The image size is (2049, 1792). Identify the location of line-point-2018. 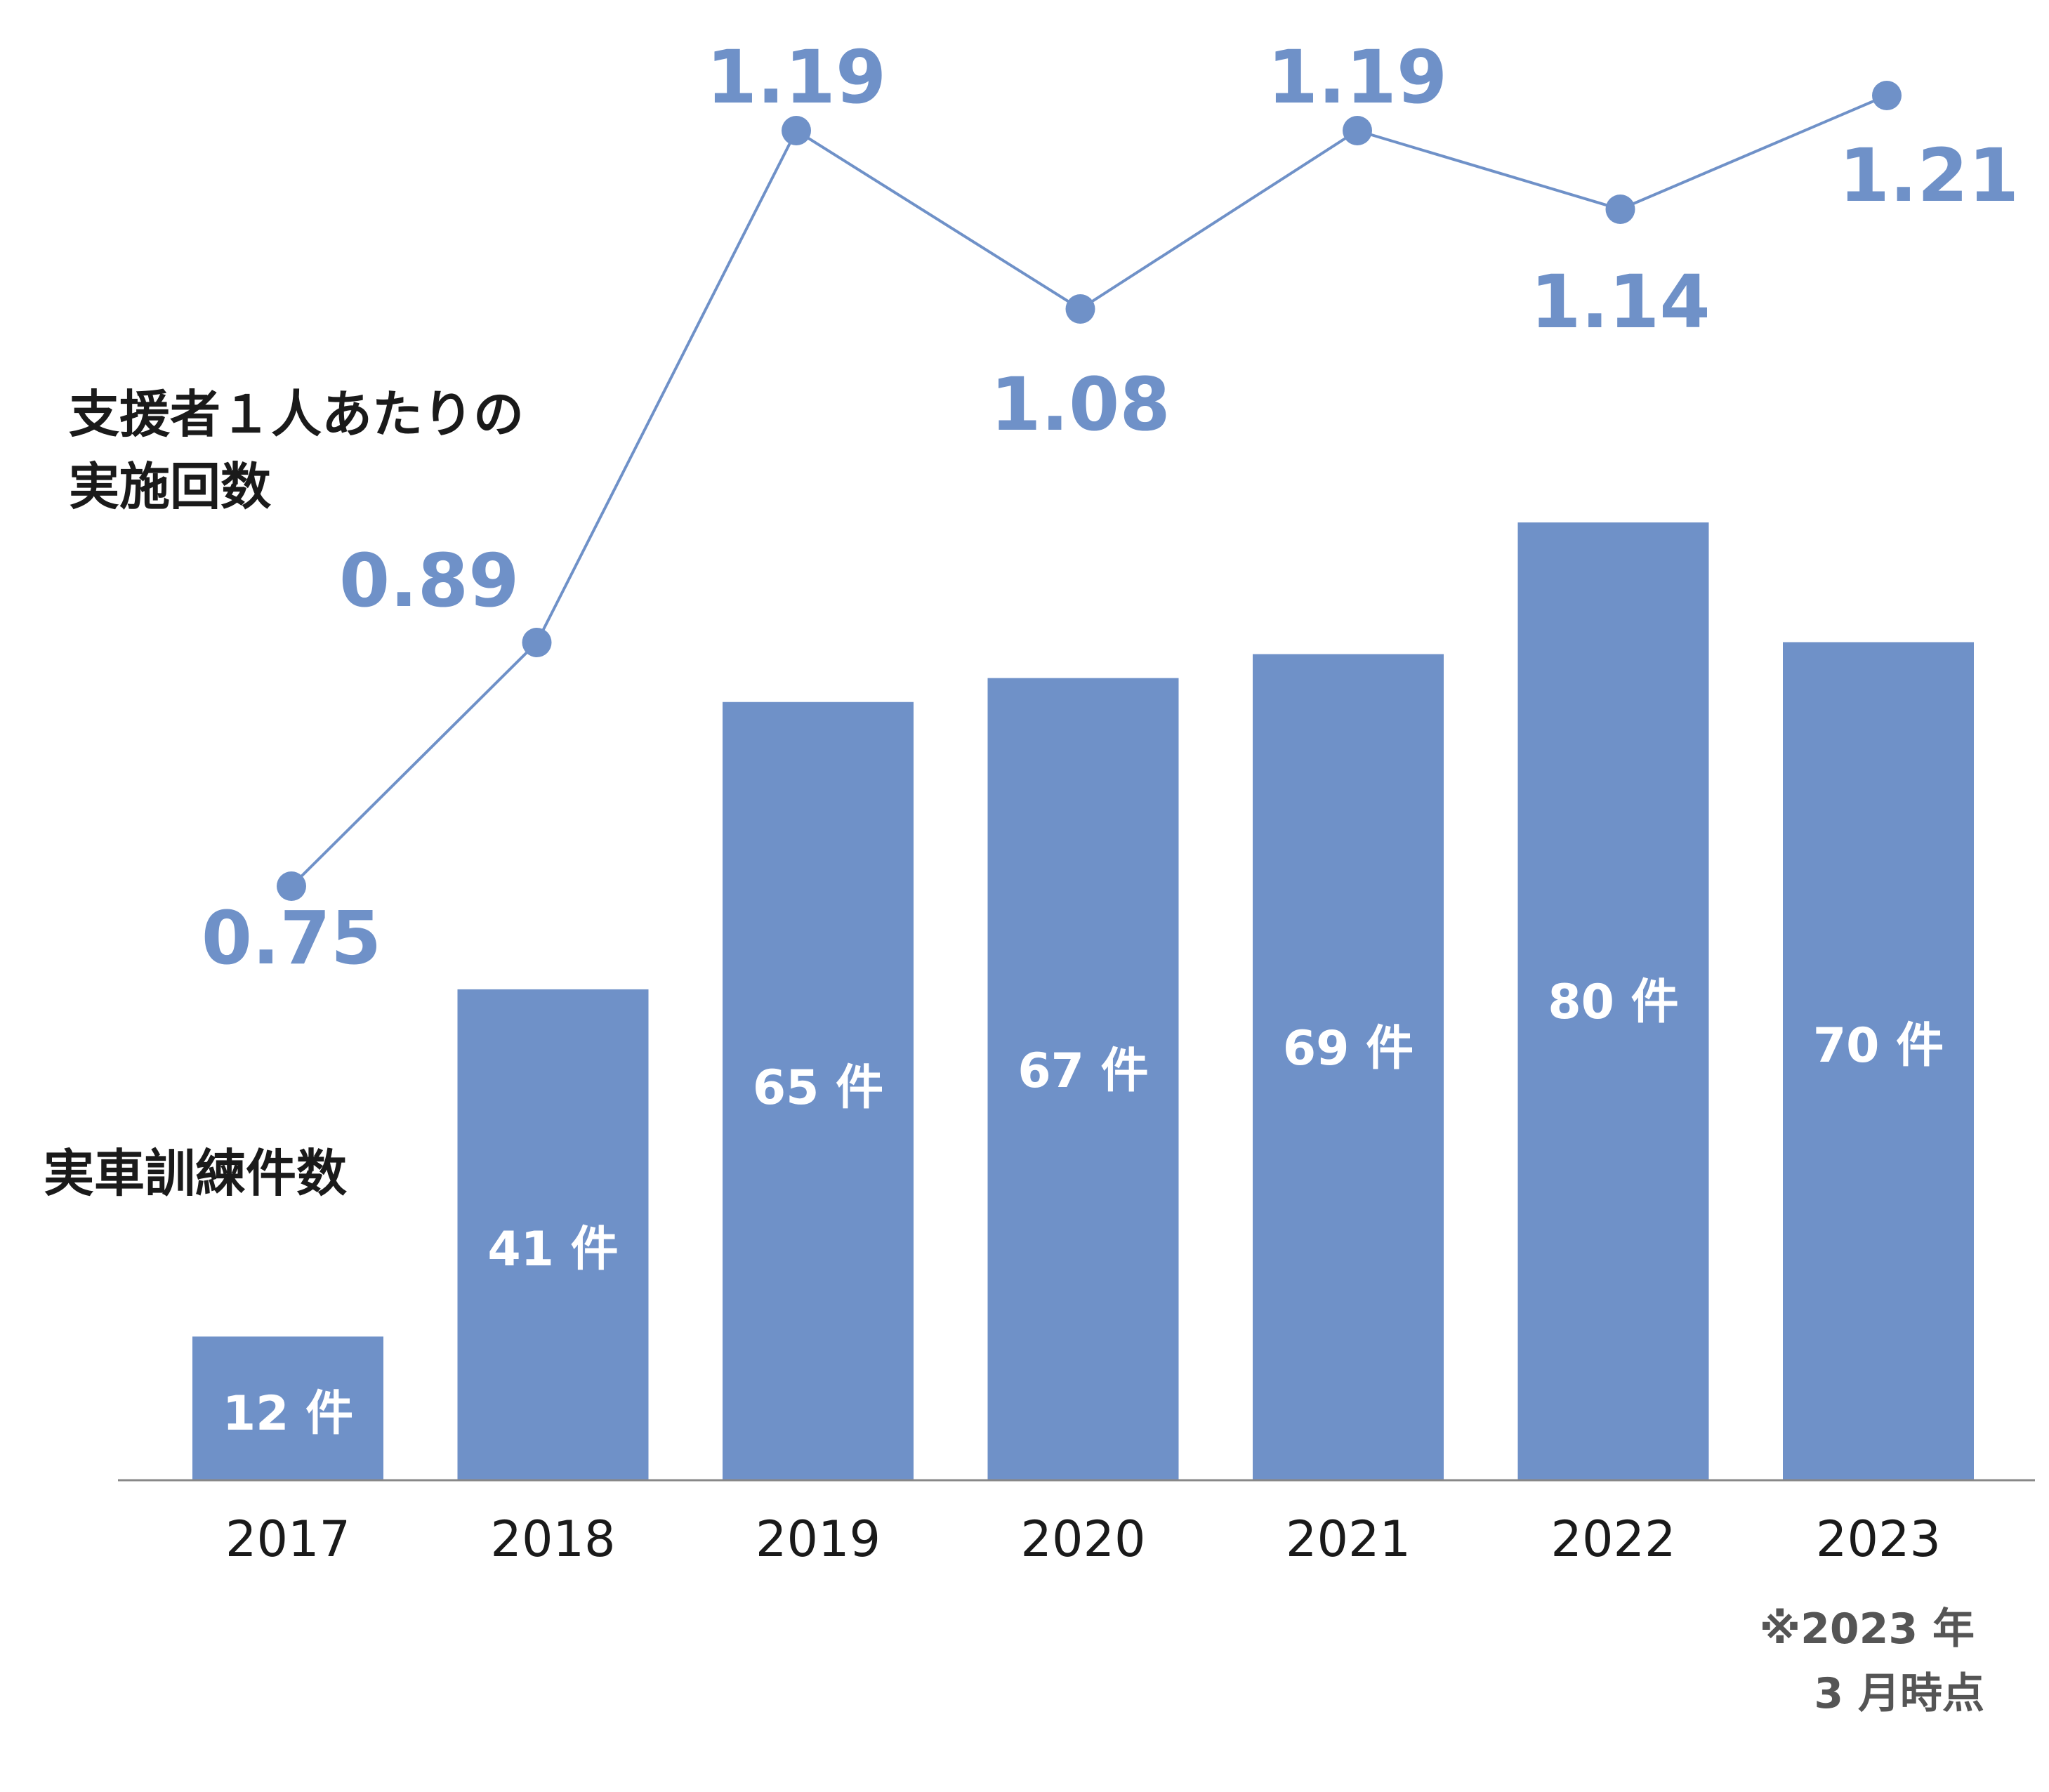
(537, 642).